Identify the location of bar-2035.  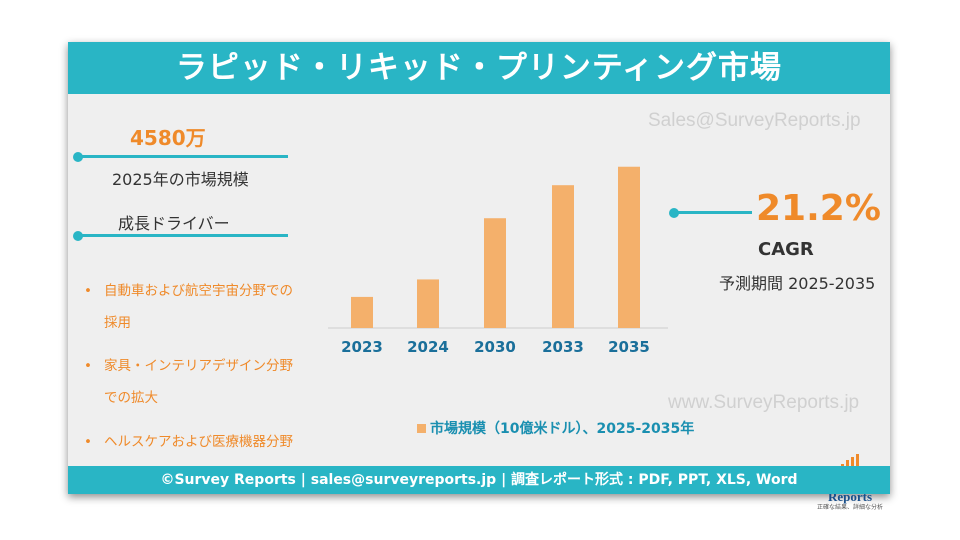
(629, 247).